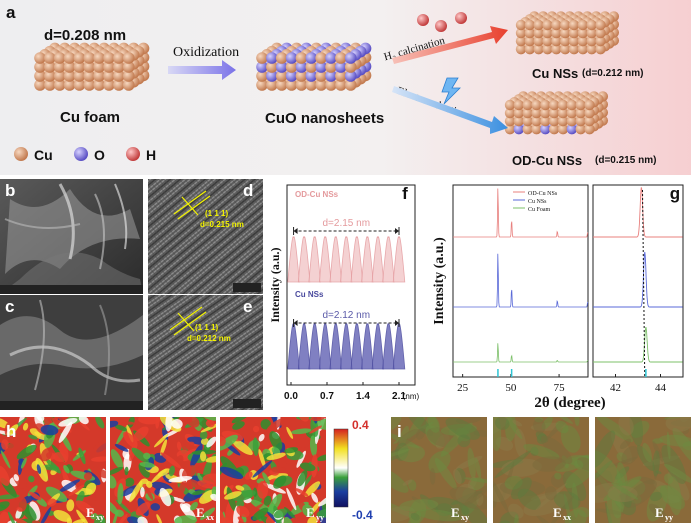 Image resolution: width=691 pixels, height=525 pixels. Describe the element at coordinates (567, 33) in the screenshot. I see `cu-nss-slab` at that location.